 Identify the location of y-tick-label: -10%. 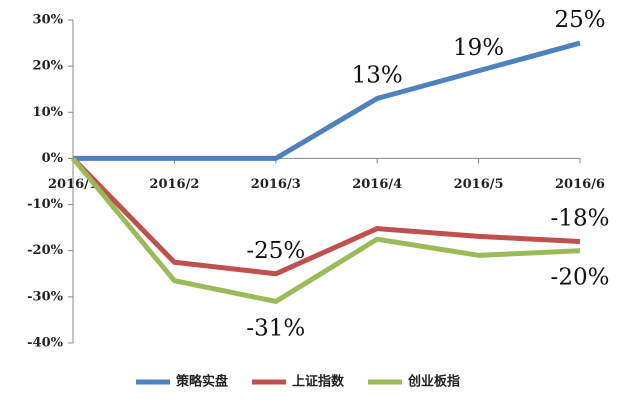
(45, 204).